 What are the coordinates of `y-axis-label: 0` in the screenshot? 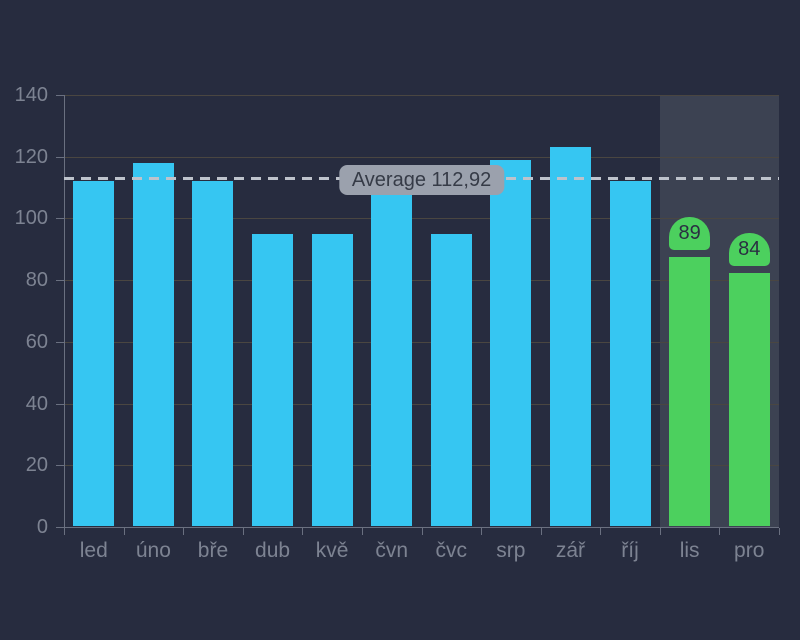 It's located at (42, 527).